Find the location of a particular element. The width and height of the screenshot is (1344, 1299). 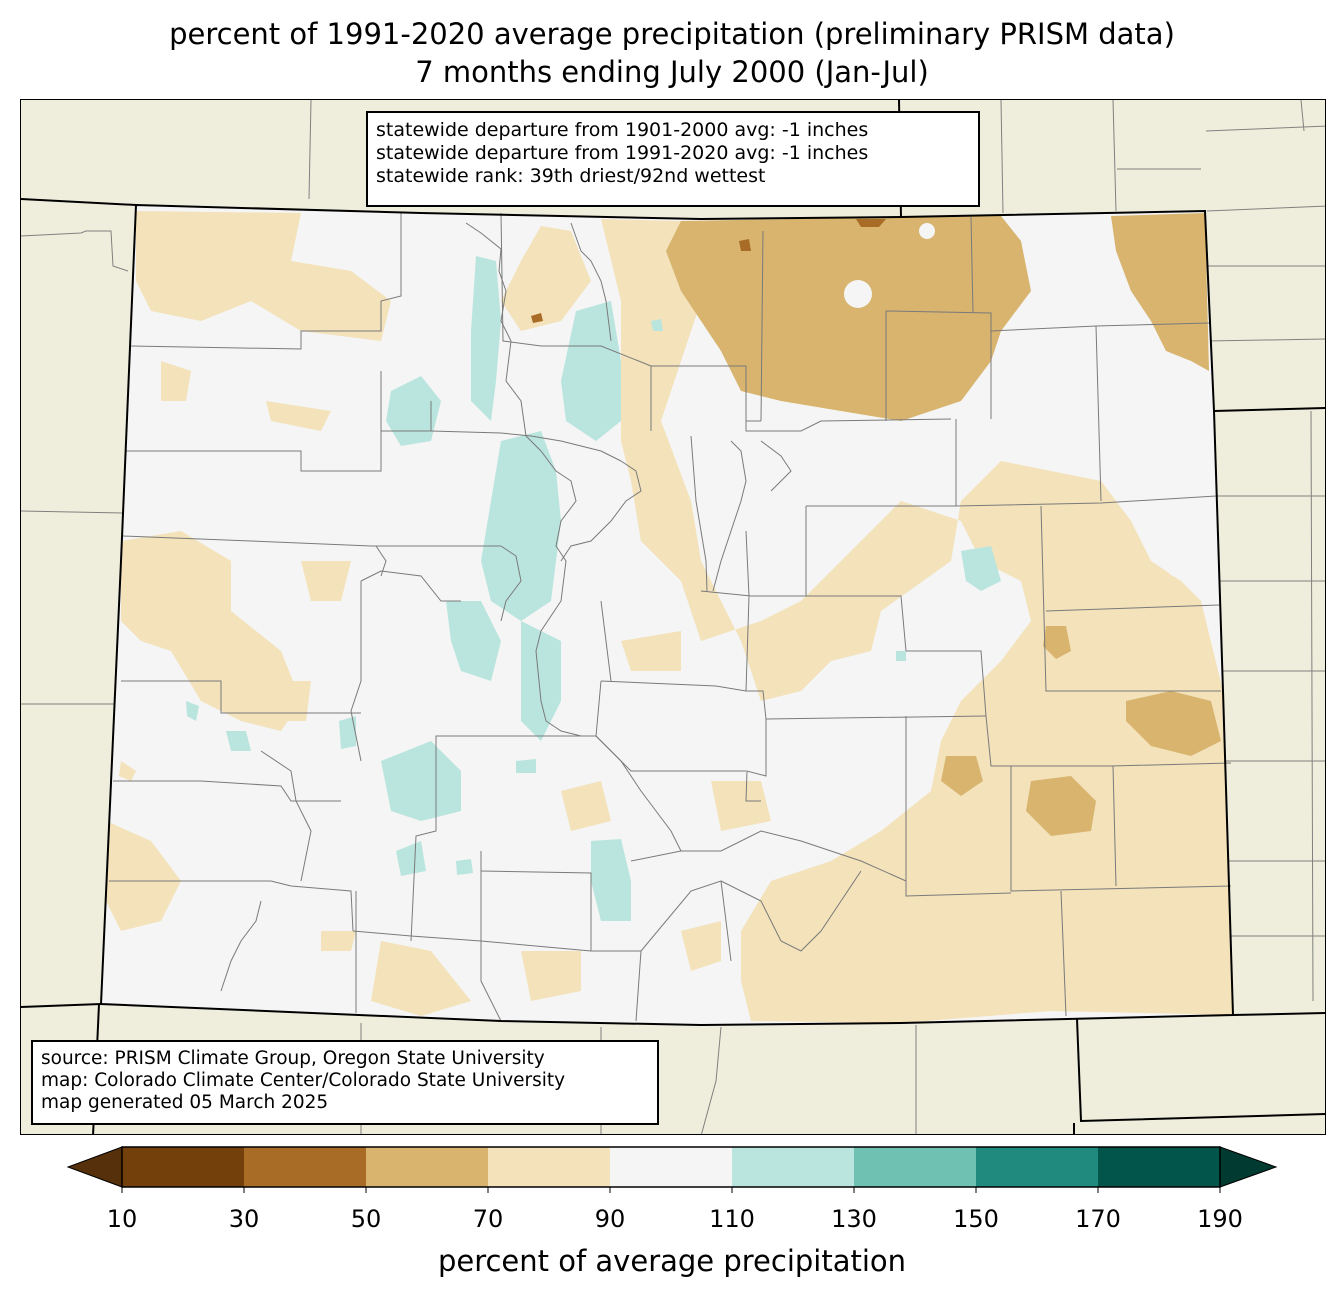

colorbar-tick-label: 190 is located at coordinates (1220, 1219).